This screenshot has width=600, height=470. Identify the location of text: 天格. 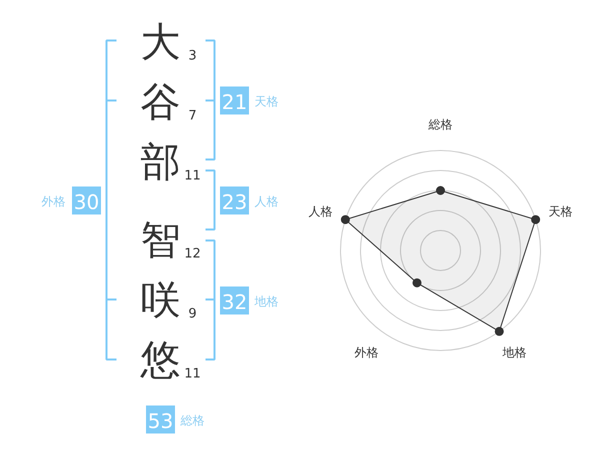
(266, 101).